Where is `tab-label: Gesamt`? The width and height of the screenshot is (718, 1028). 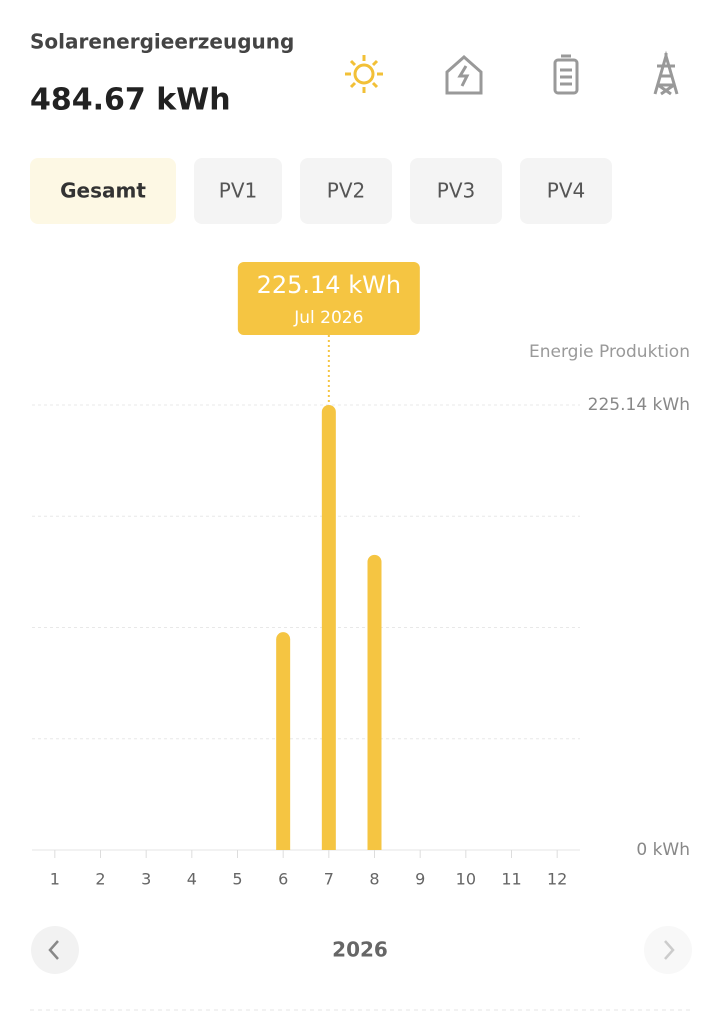
tab-label: Gesamt is located at coordinates (103, 191).